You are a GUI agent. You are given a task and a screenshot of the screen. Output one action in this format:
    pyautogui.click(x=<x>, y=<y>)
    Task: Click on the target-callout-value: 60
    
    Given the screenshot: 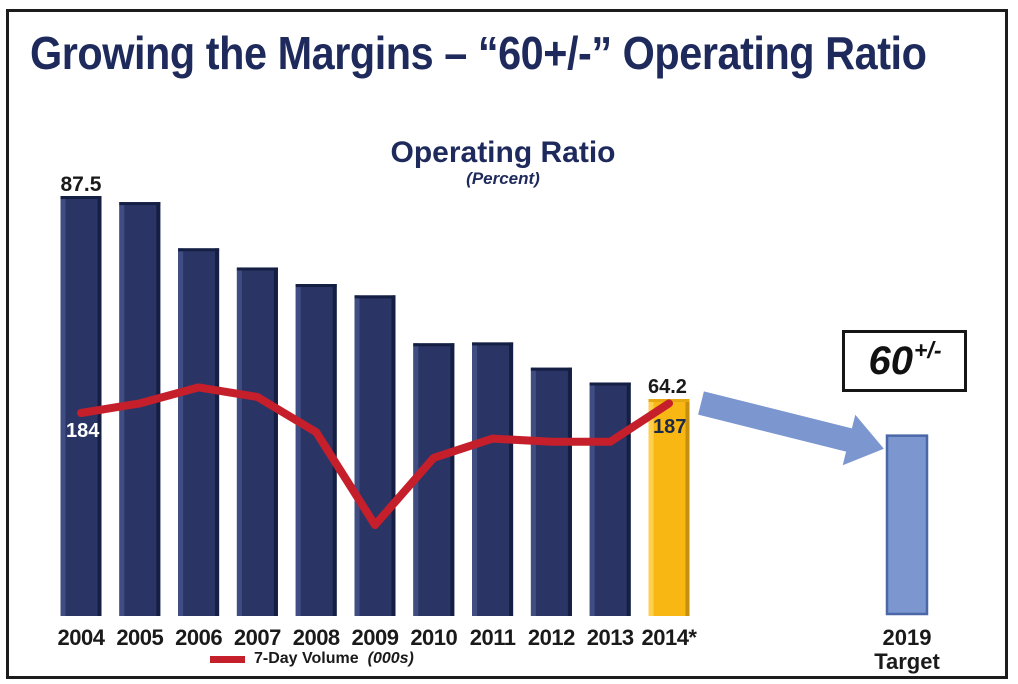 What is the action you would take?
    pyautogui.click(x=891, y=361)
    